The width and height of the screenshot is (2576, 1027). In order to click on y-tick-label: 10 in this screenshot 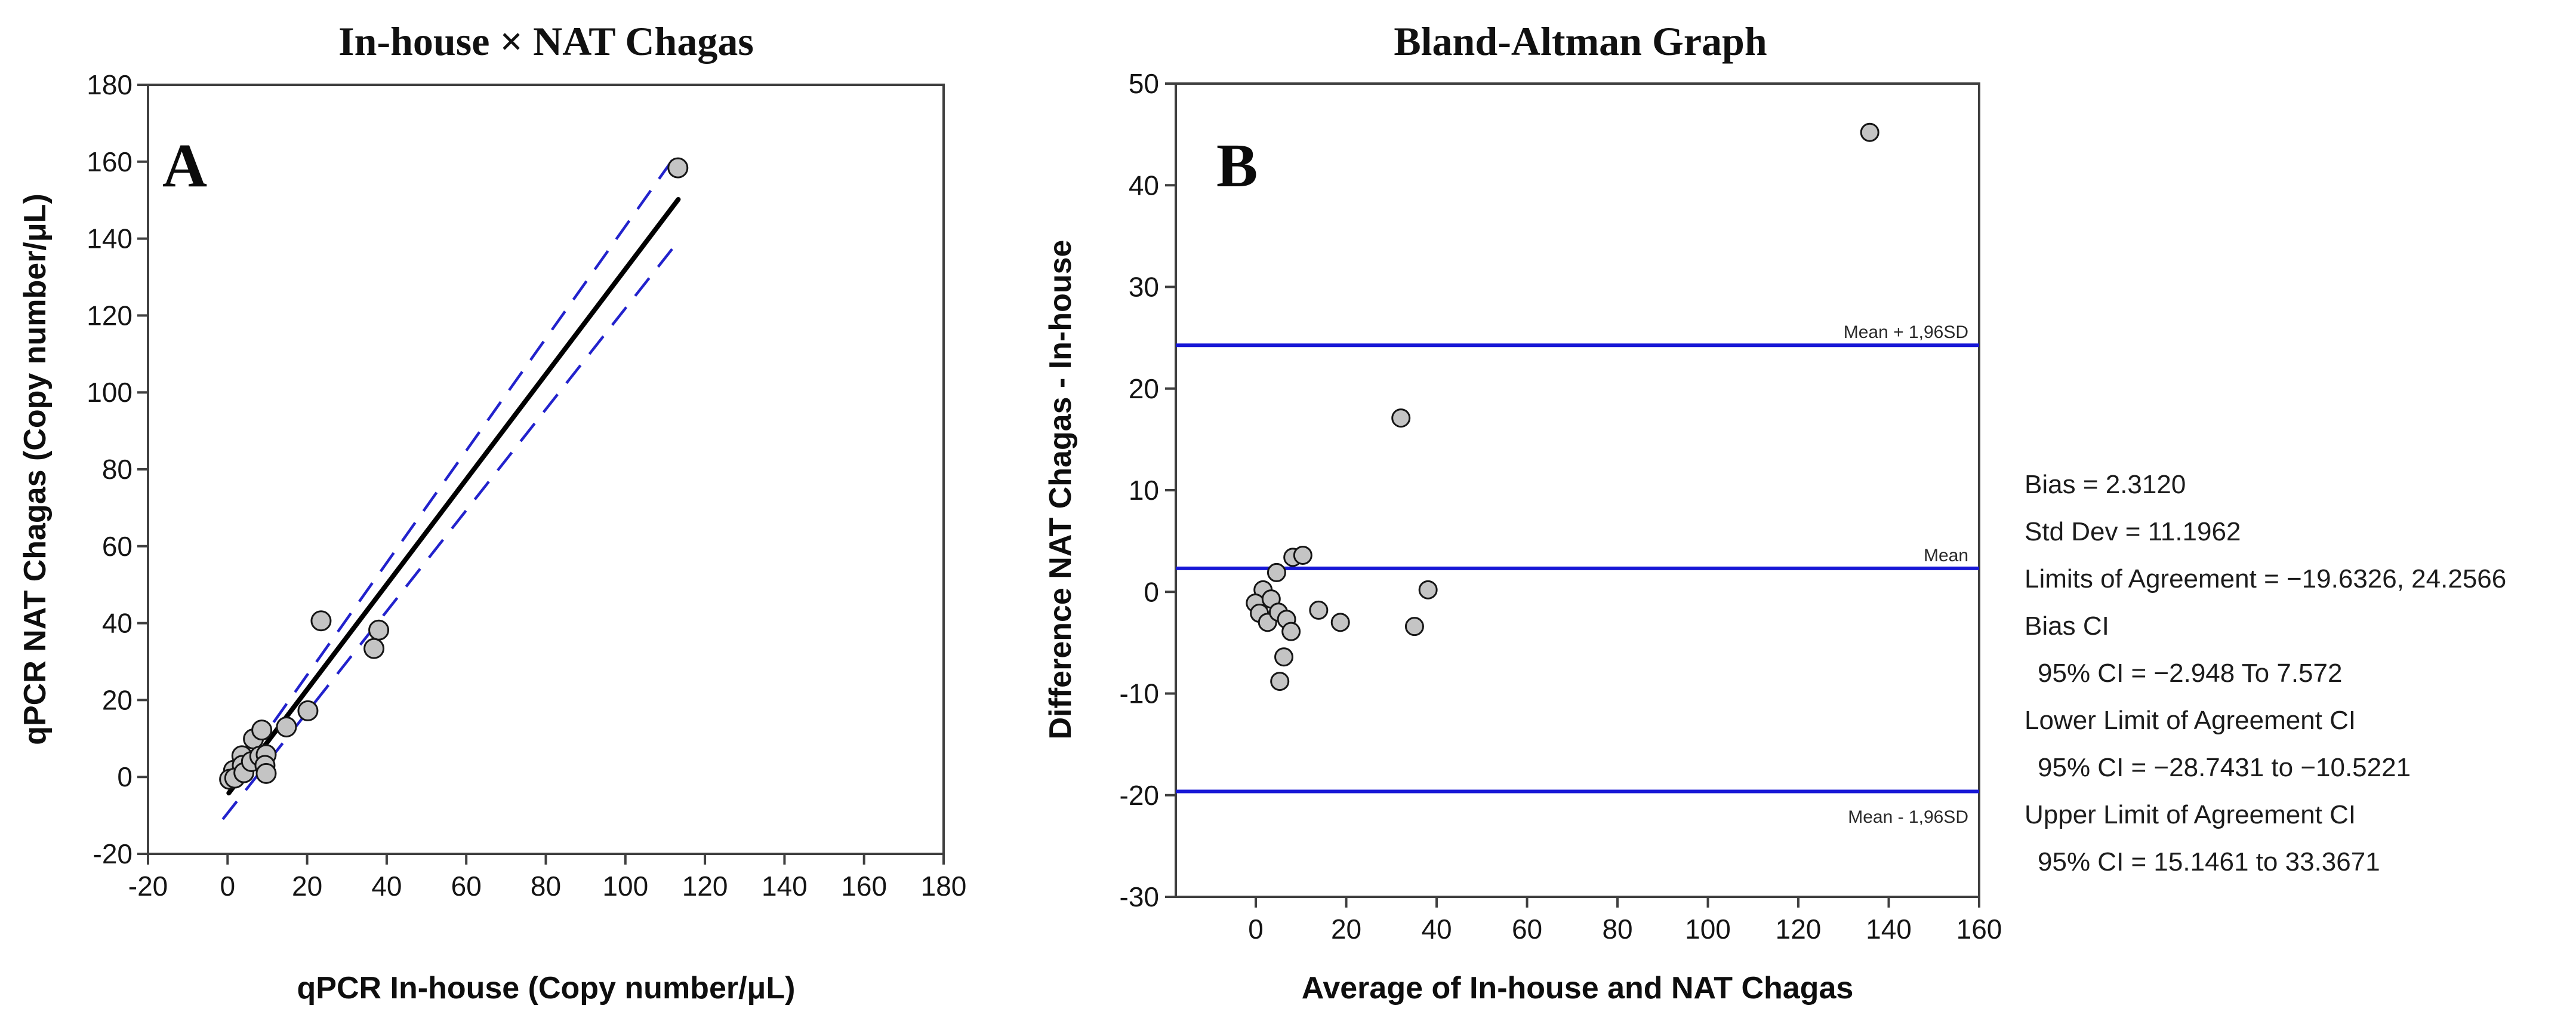, I will do `click(1144, 490)`.